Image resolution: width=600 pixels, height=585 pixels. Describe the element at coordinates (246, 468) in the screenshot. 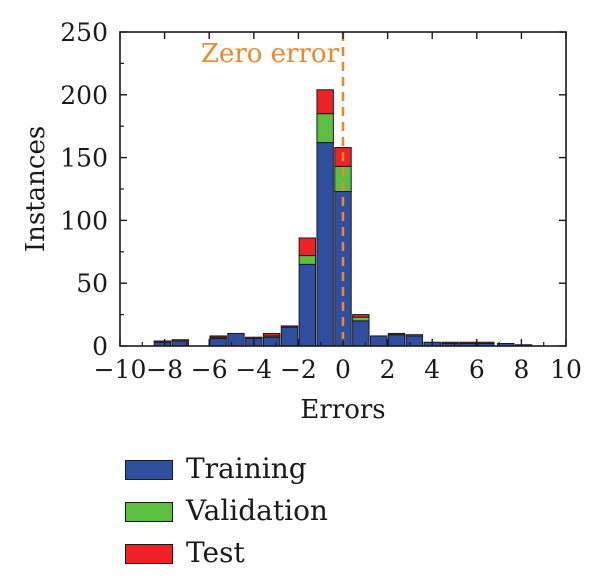

I see `legend-label-training: Training` at that location.